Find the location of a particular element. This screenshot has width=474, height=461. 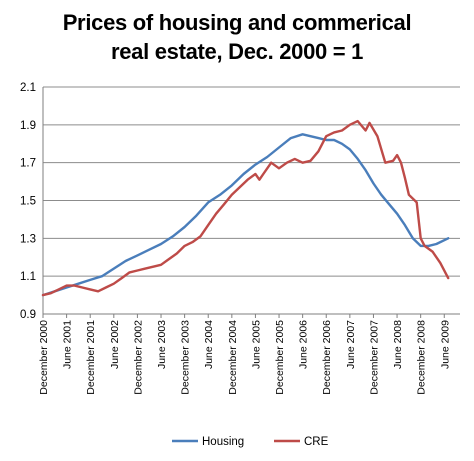

y-tick-label: 1.7 is located at coordinates (28, 164).